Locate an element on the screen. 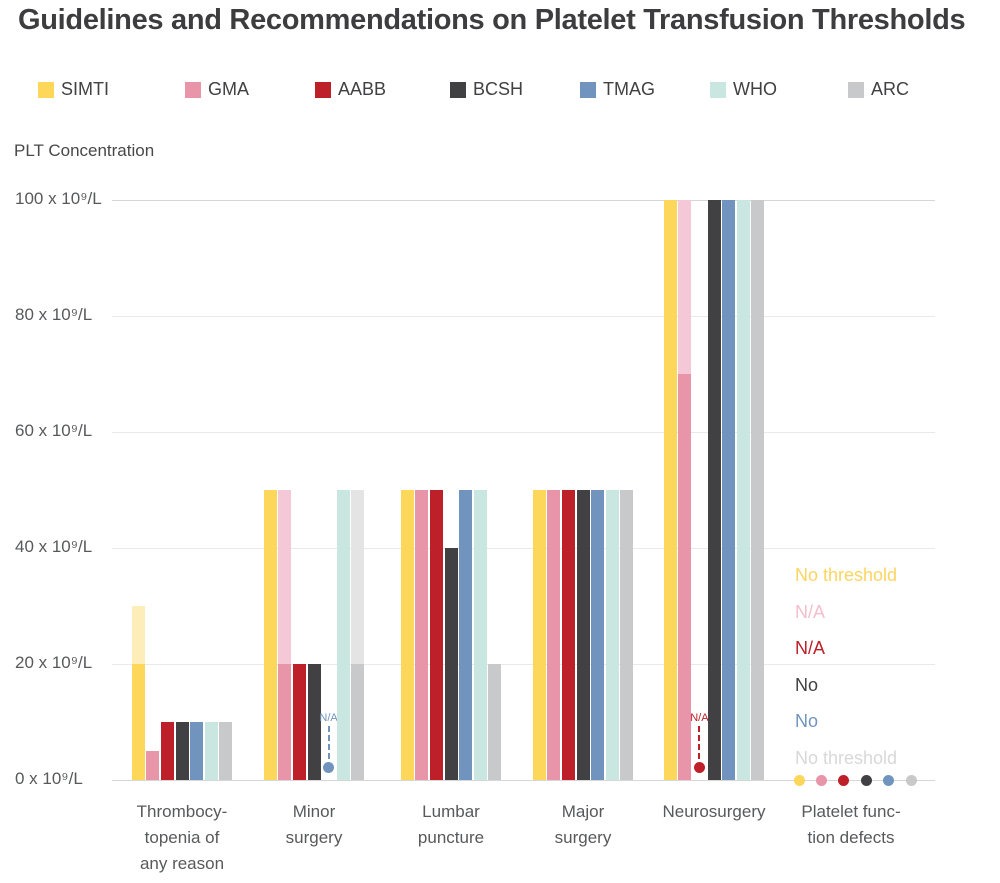  y-tick-label: 100 x 10⁹/L is located at coordinates (58, 198).